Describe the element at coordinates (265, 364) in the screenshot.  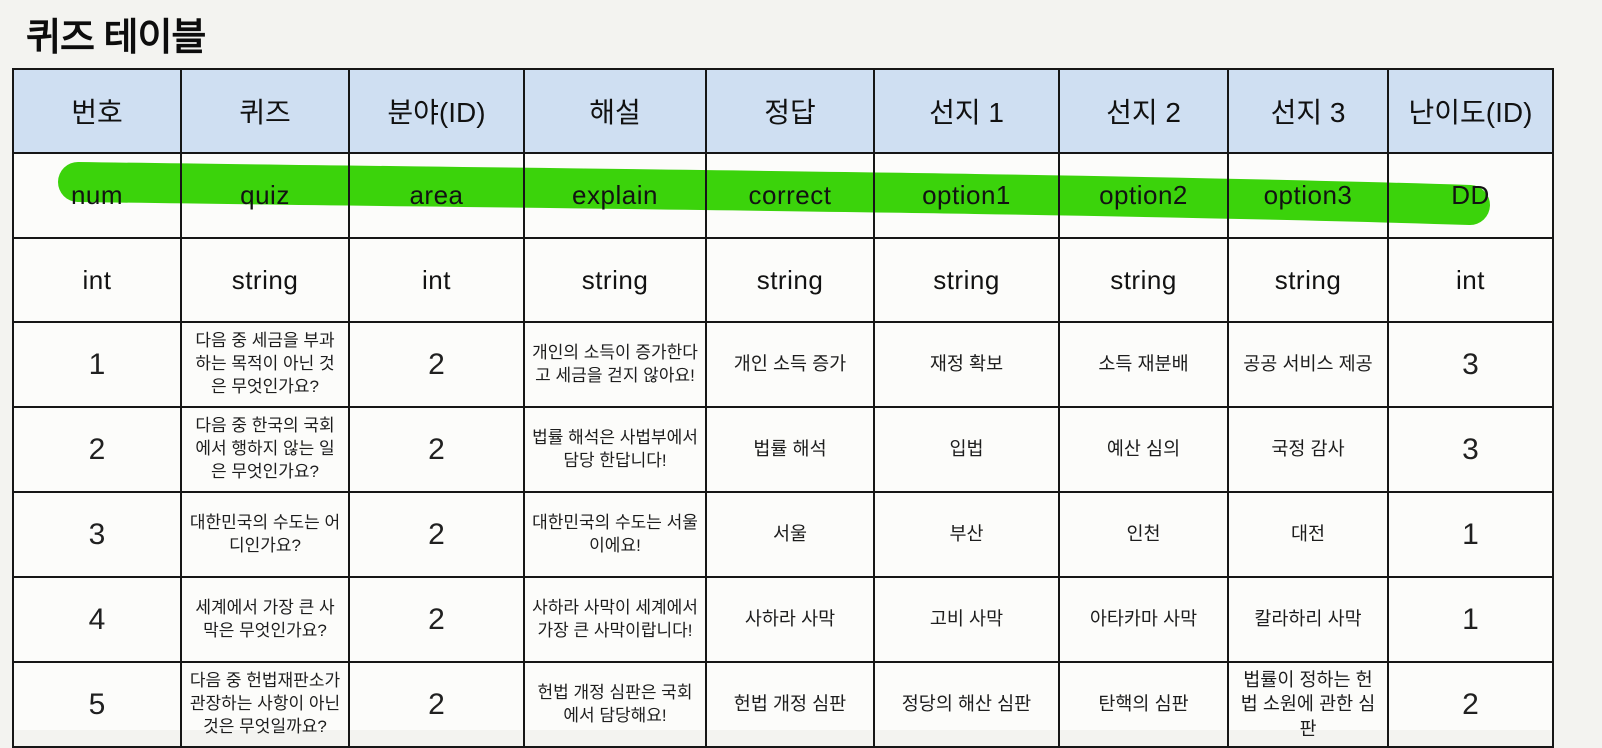
I see `data-cell-quiz: 다음 중 세금을 부과하는 목적이 아닌 것은 무엇인가요?` at that location.